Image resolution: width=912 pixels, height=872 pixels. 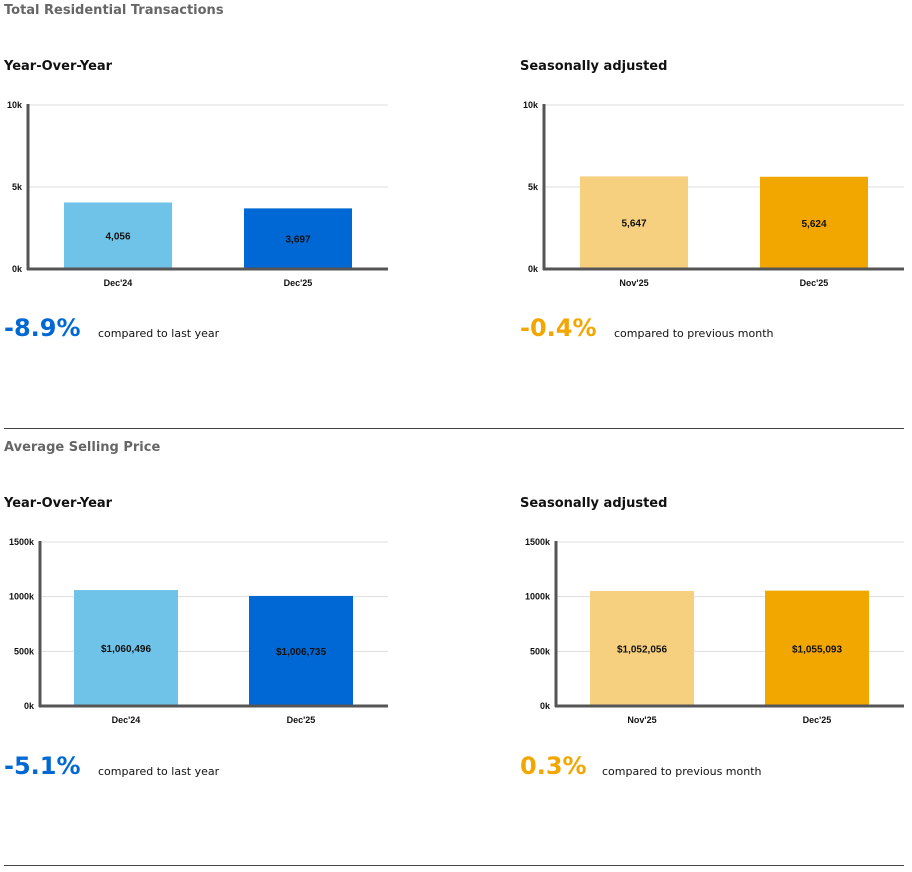 What do you see at coordinates (58, 503) in the screenshot?
I see `chart-title-price-yoy: Year-Over-Year` at bounding box center [58, 503].